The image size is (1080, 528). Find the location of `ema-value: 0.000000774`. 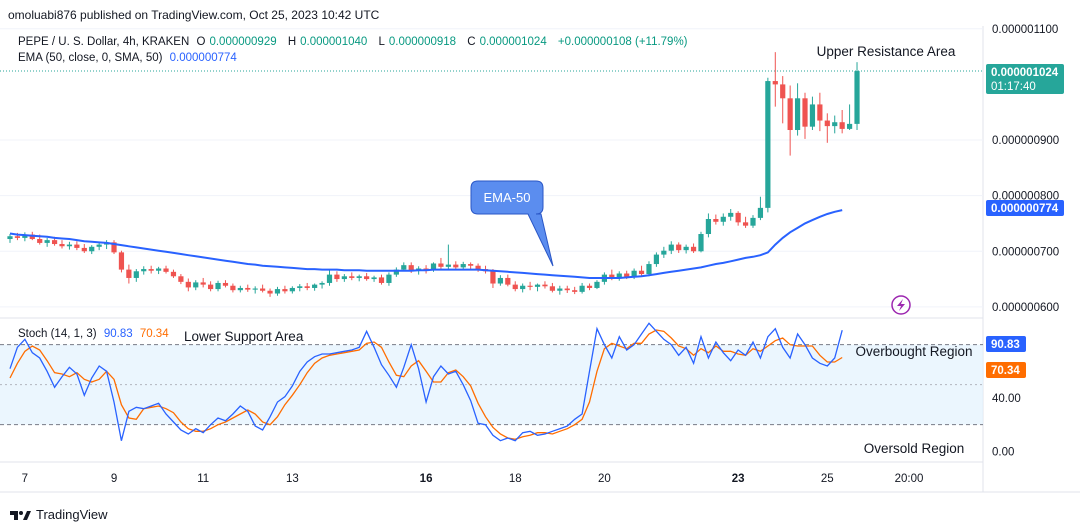

ema-value: 0.000000774 is located at coordinates (203, 58).